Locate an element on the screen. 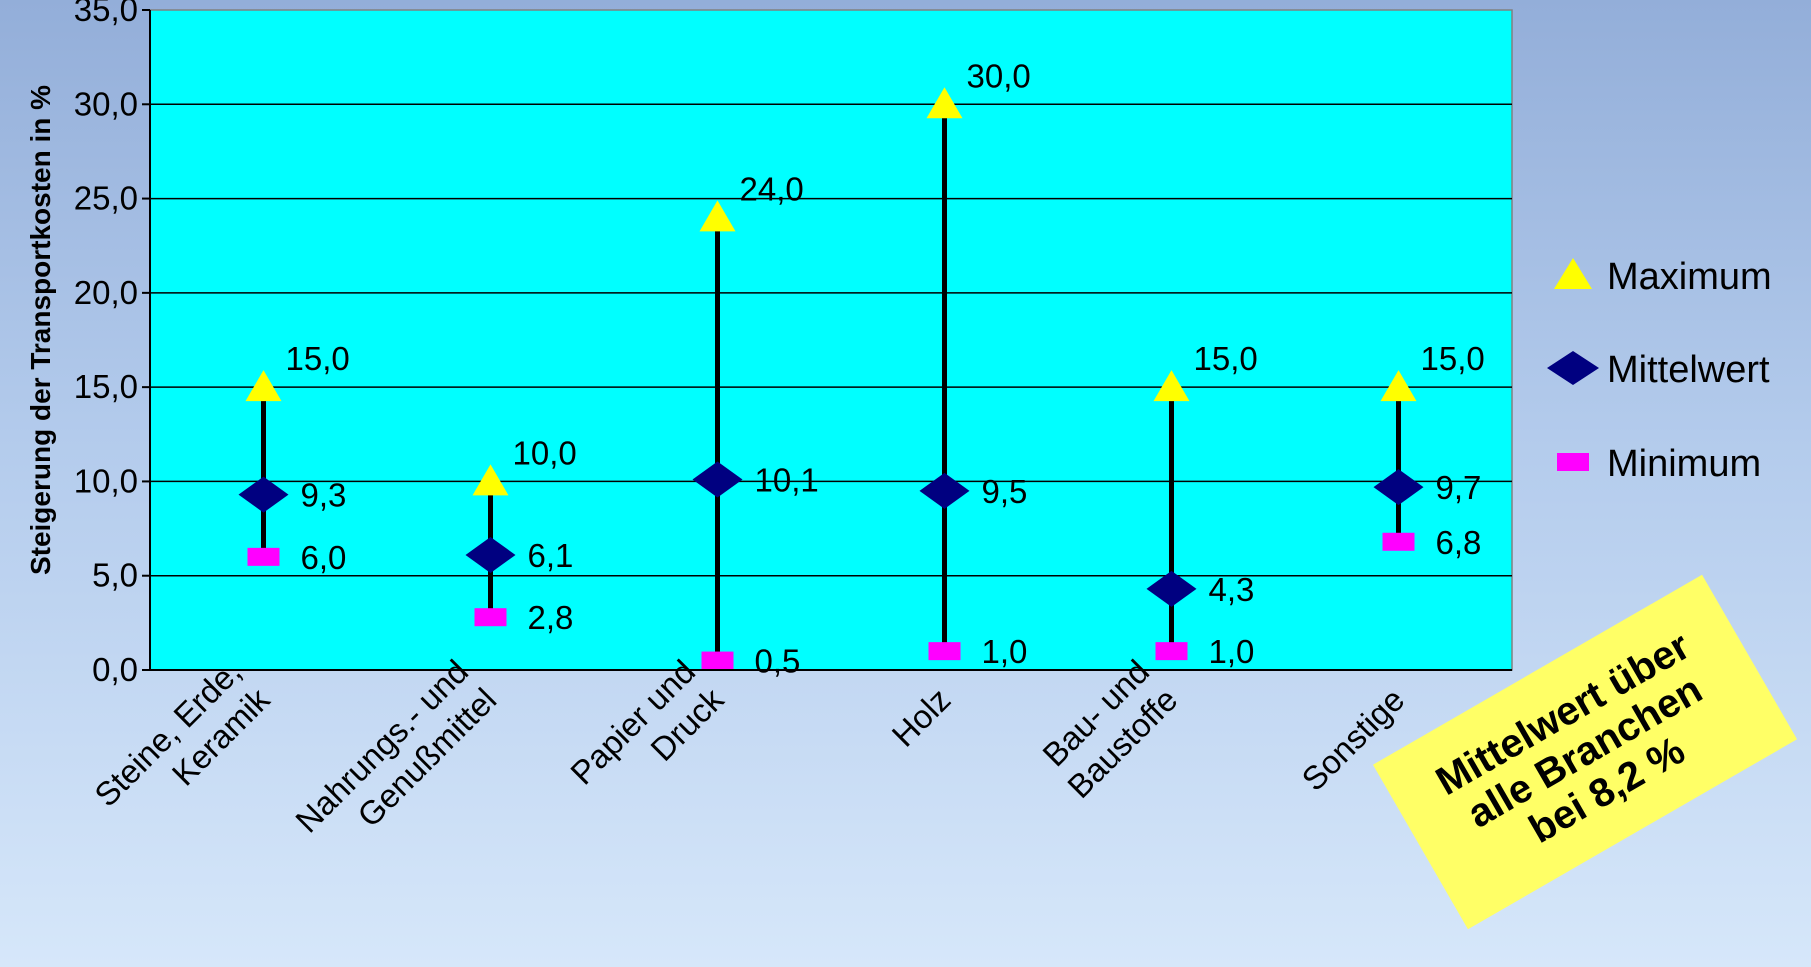 The height and width of the screenshot is (967, 1811). mittelwert-label: 9,7 is located at coordinates (1459, 487).